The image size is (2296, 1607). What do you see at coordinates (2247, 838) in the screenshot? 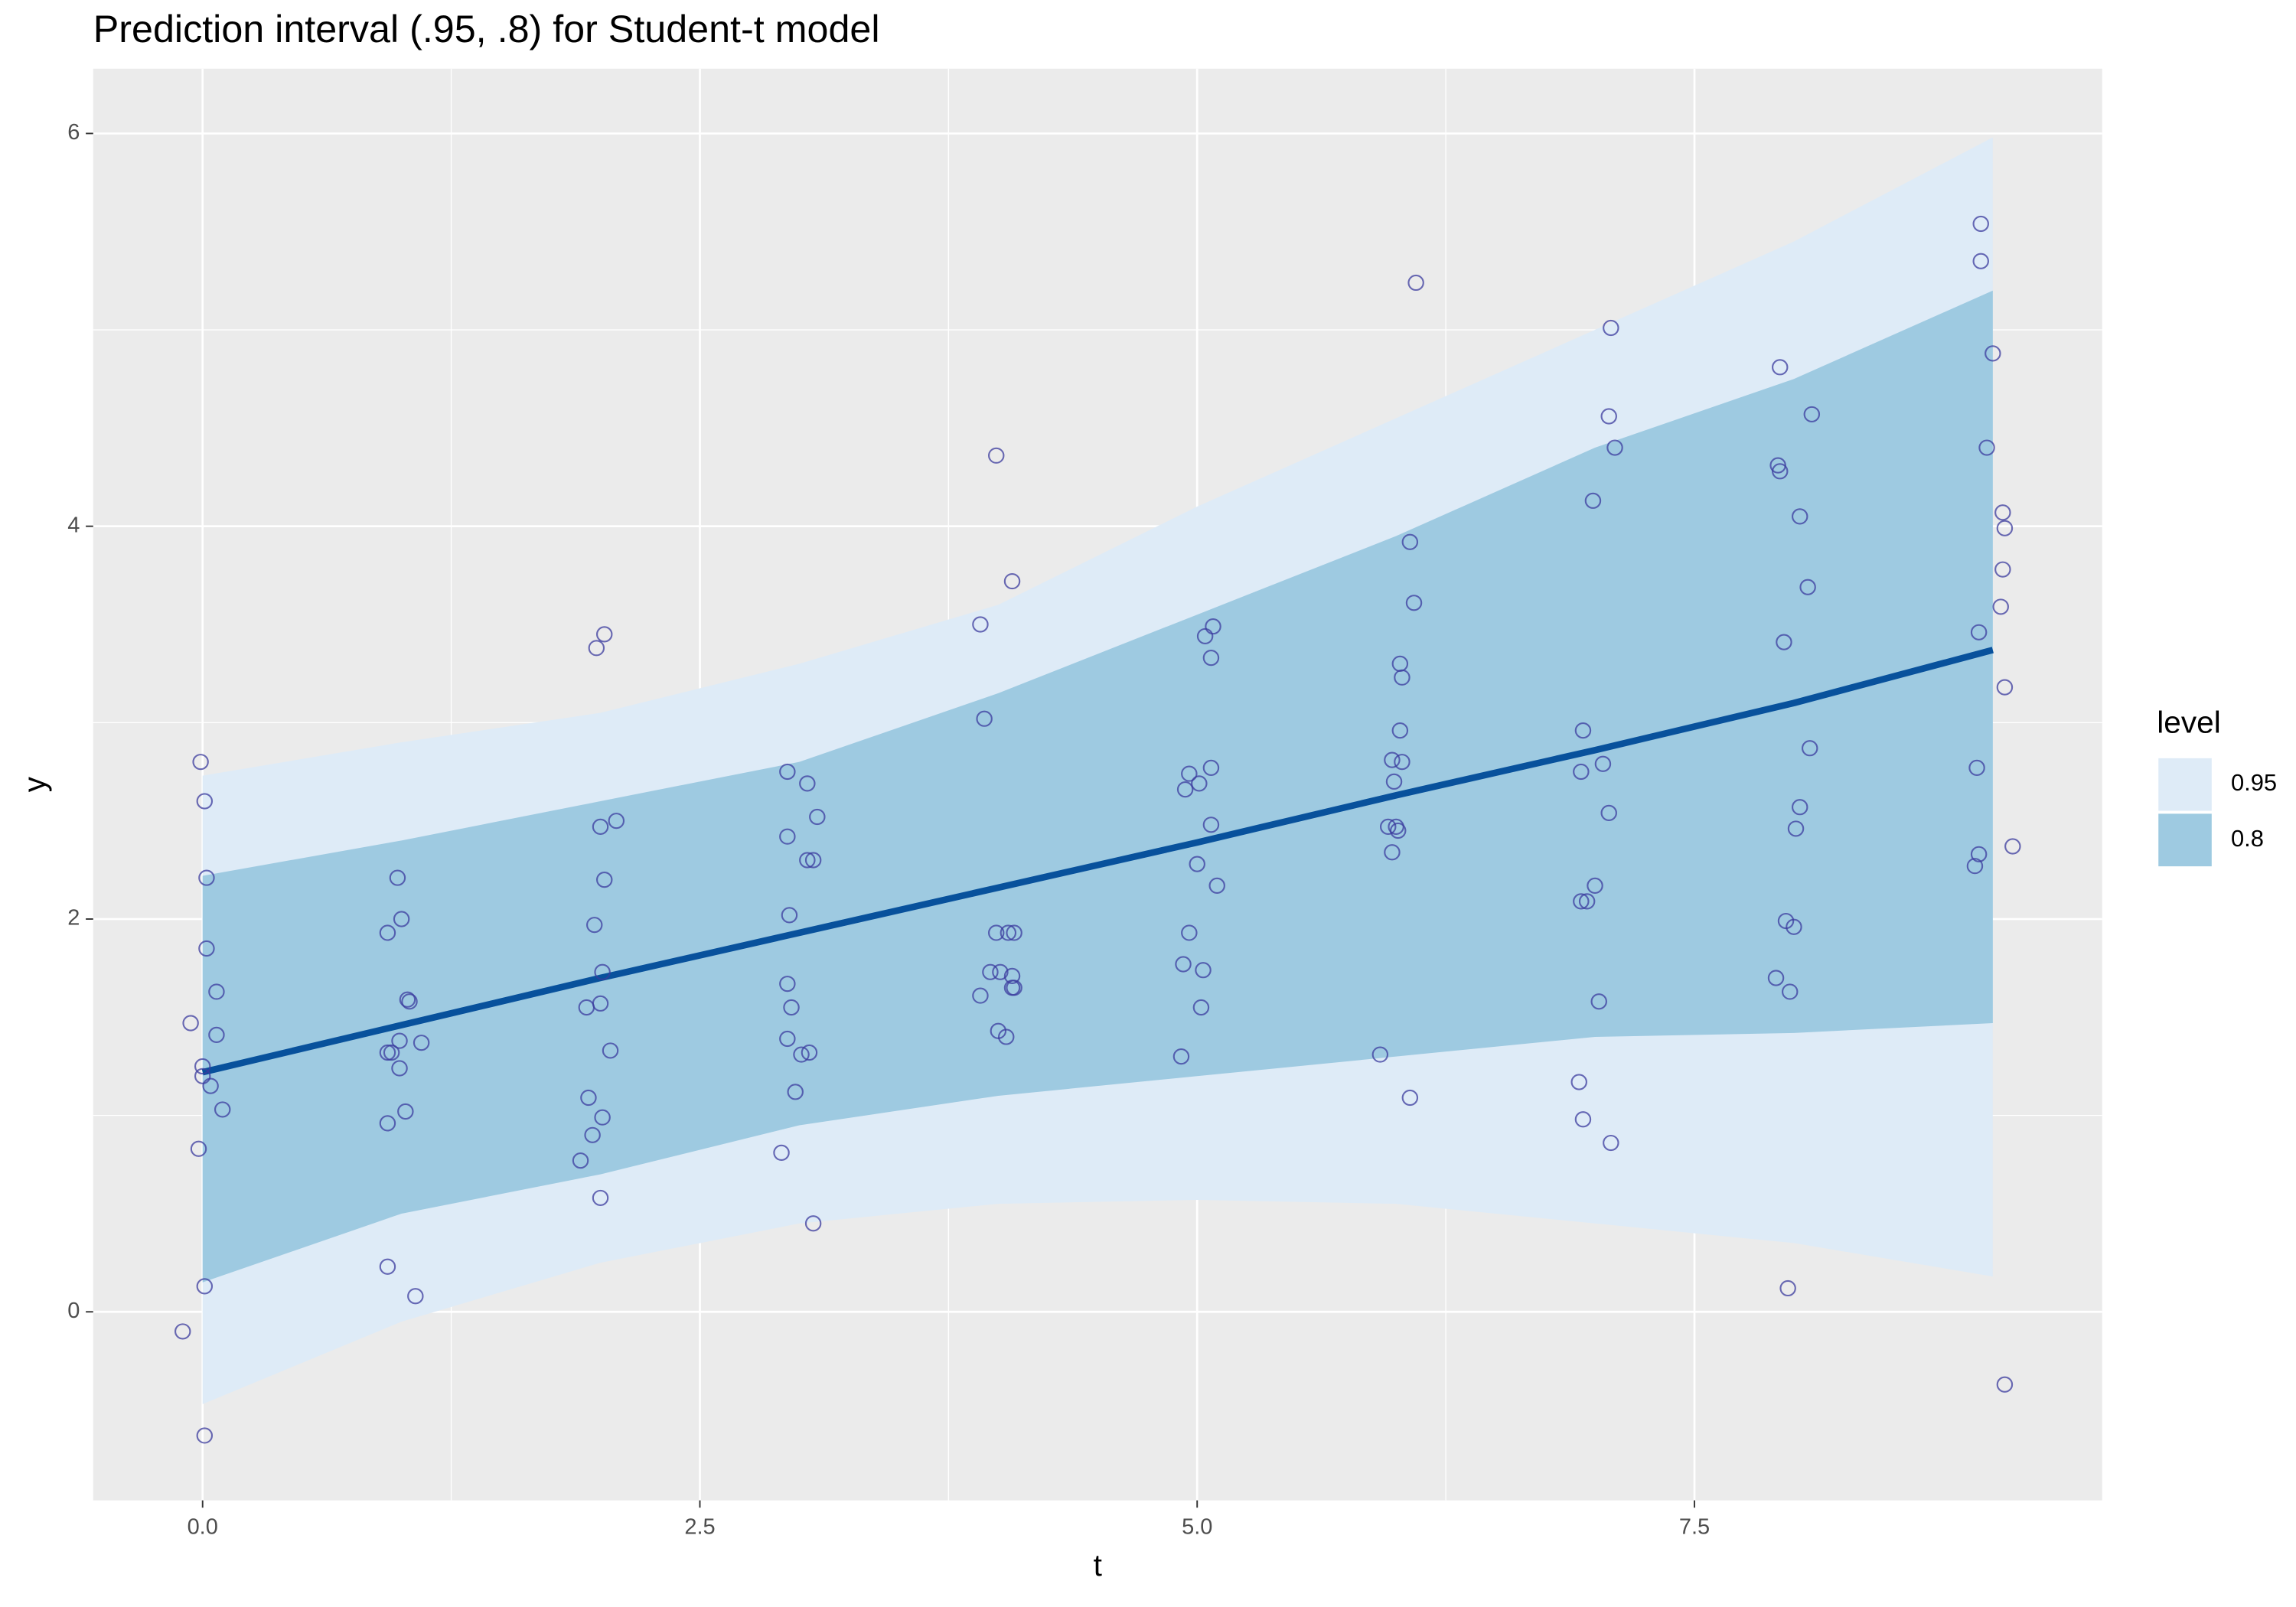
I see `legend-label: 0.8` at bounding box center [2247, 838].